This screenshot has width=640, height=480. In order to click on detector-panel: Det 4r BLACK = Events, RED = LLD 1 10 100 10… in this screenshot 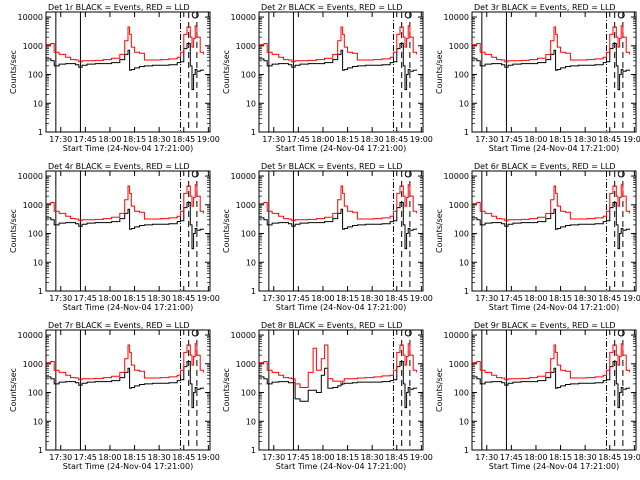, I will do `click(114, 237)`.